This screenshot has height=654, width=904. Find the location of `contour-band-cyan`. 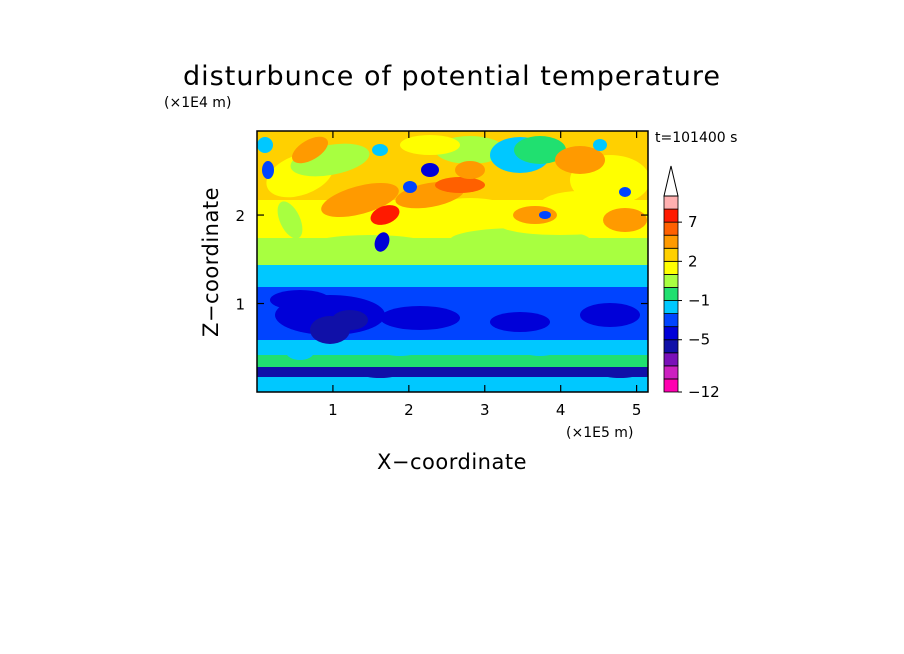

contour-band-cyan is located at coordinates (452, 276).